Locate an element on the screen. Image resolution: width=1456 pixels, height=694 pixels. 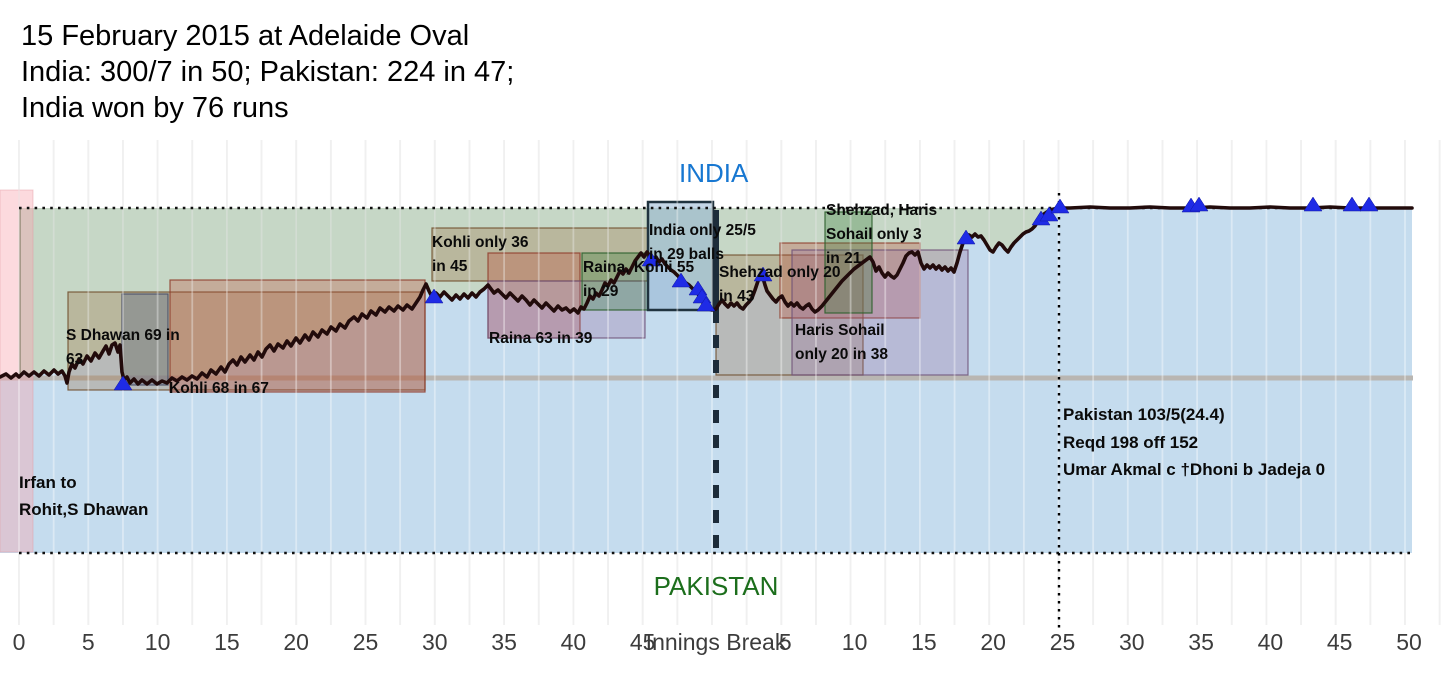
kohli-slow-box is located at coordinates (540, 254).